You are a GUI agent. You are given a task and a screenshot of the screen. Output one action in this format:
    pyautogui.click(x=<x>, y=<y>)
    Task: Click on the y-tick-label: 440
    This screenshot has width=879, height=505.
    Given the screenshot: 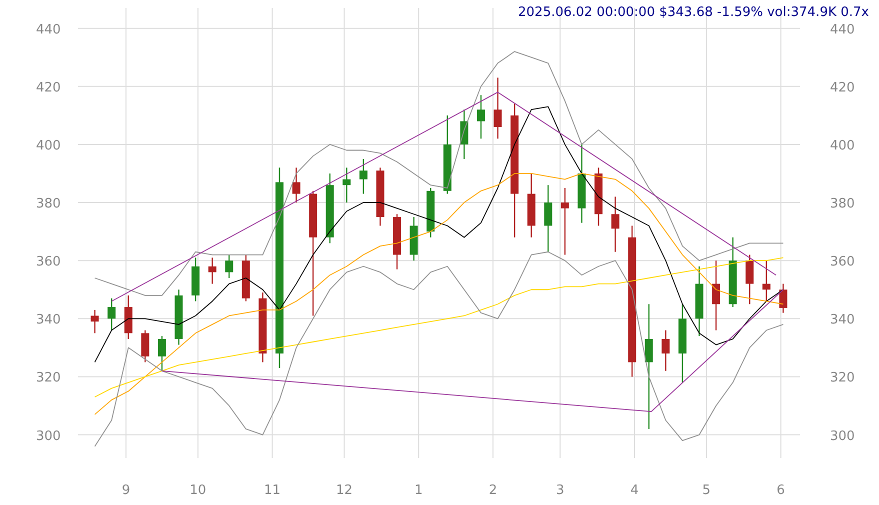 What is the action you would take?
    pyautogui.click(x=48, y=30)
    